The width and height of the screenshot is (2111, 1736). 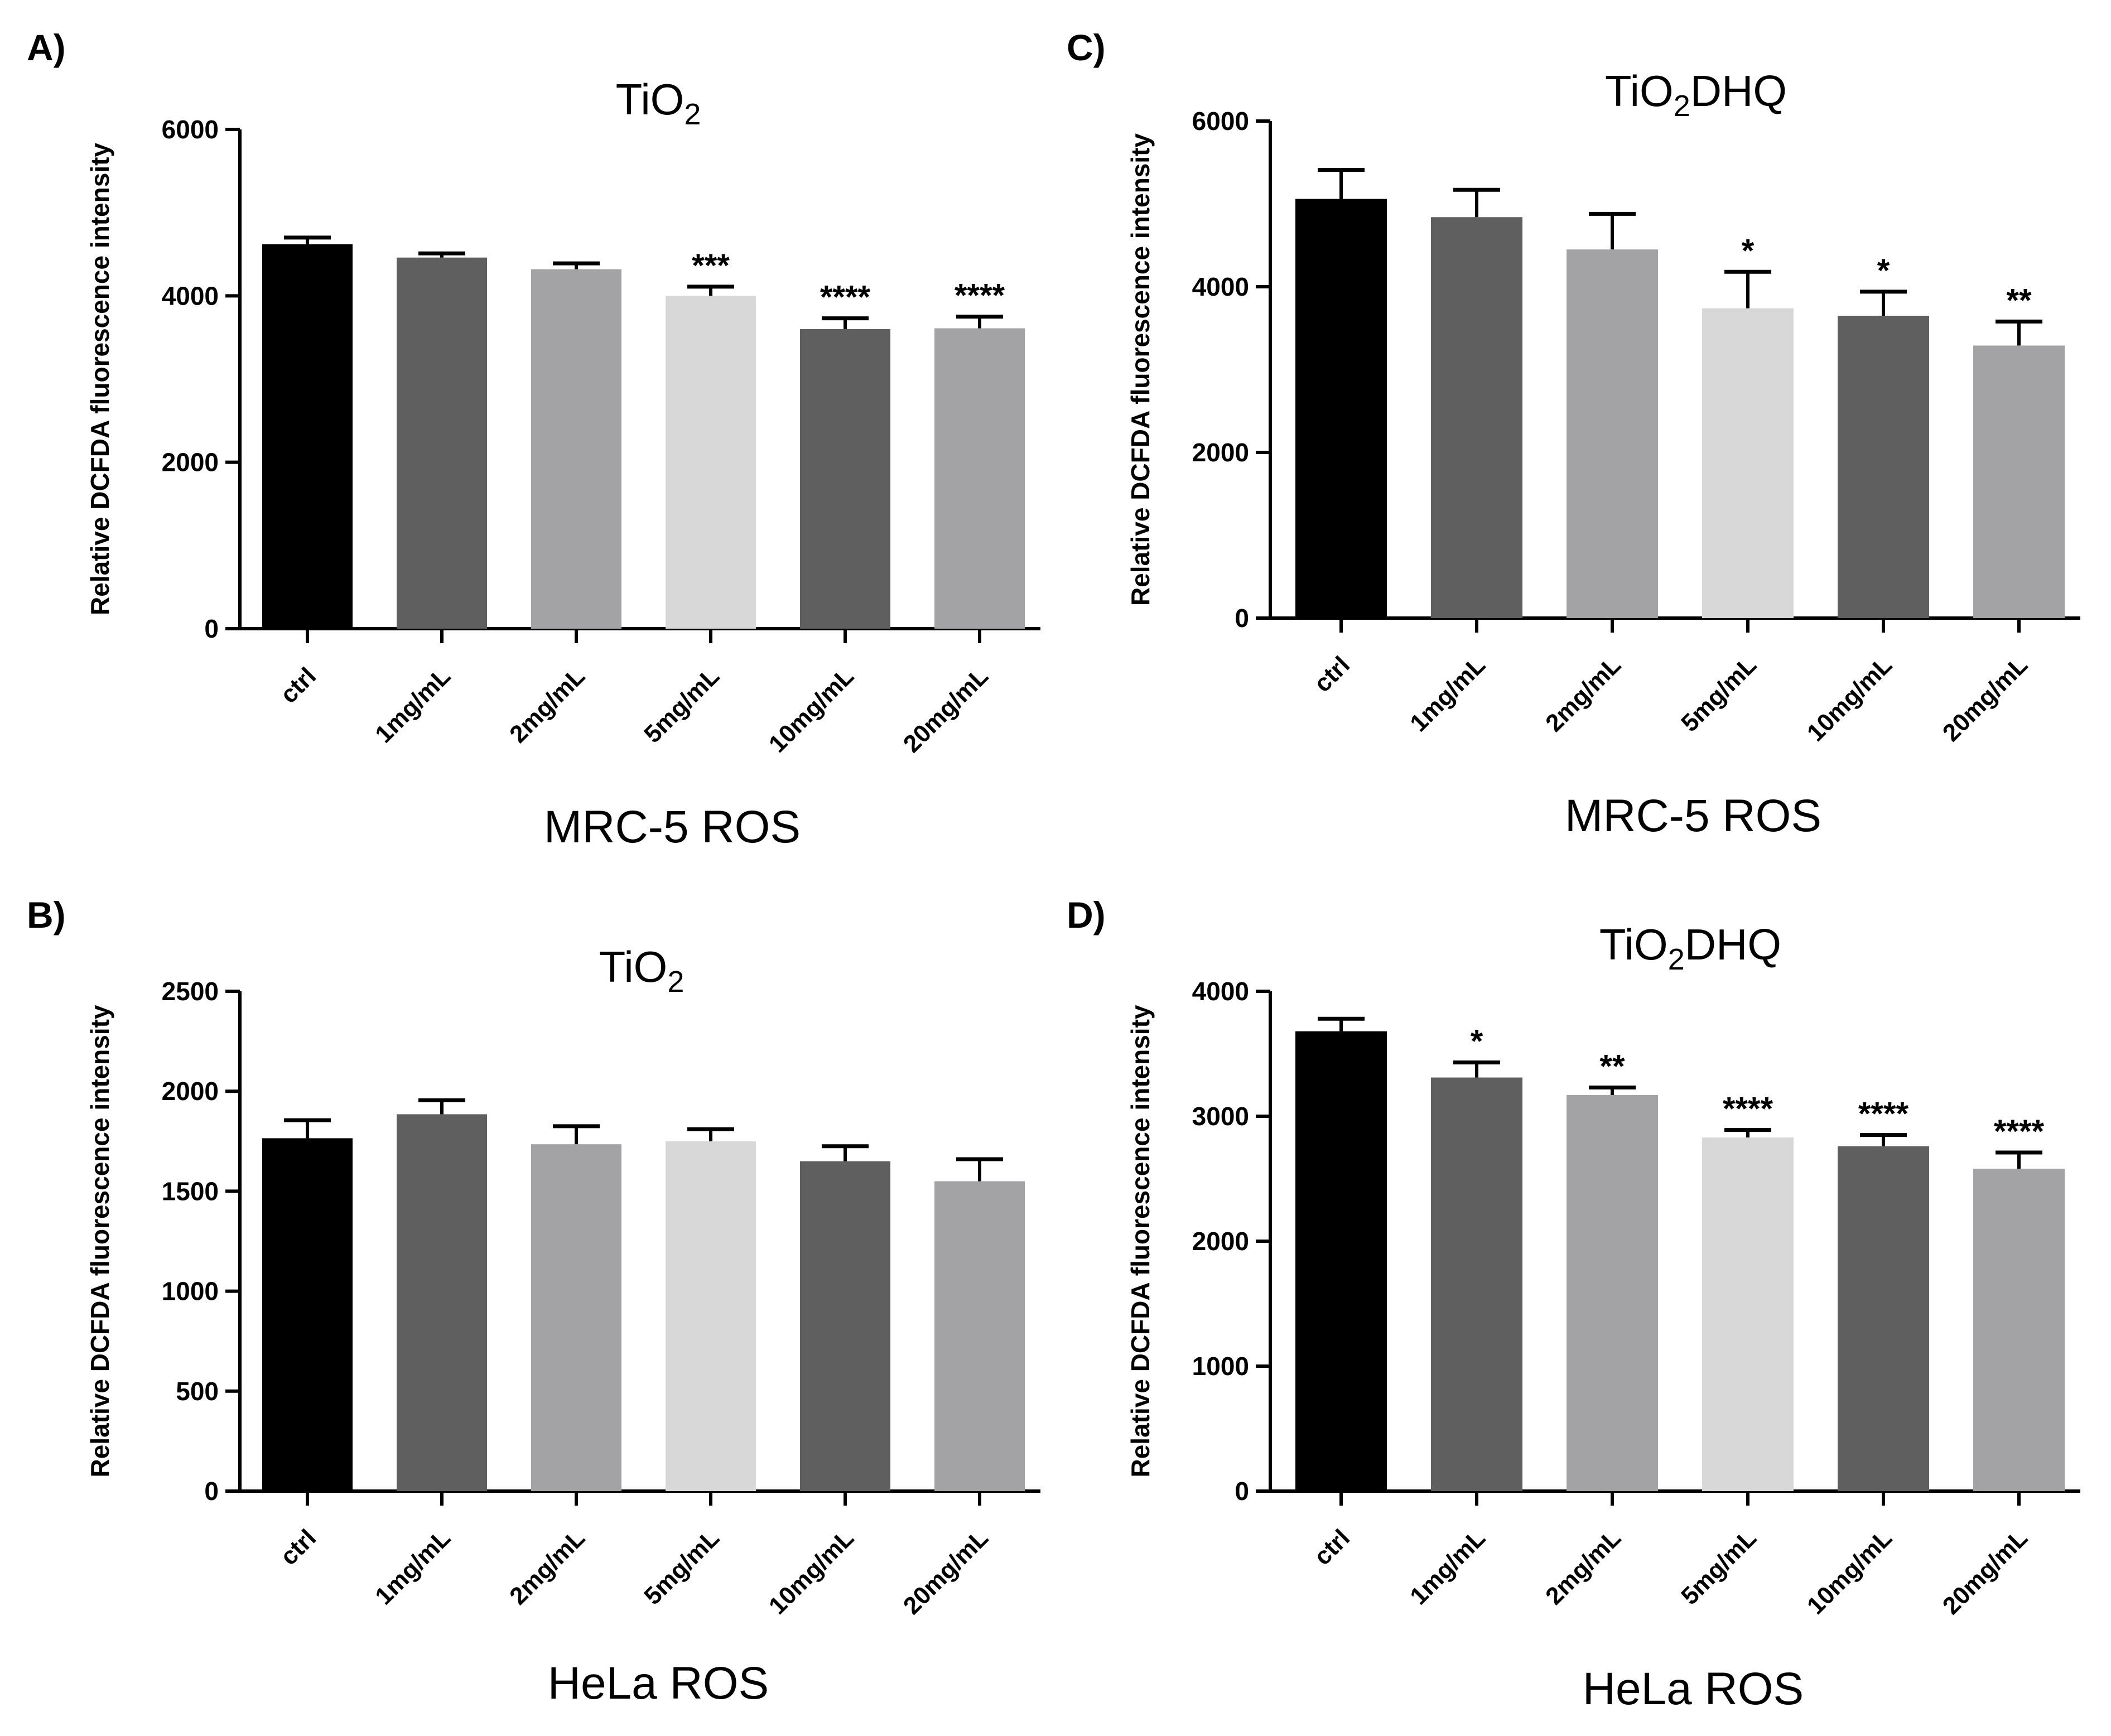 What do you see at coordinates (711, 266) in the screenshot?
I see `significance-label: ***` at bounding box center [711, 266].